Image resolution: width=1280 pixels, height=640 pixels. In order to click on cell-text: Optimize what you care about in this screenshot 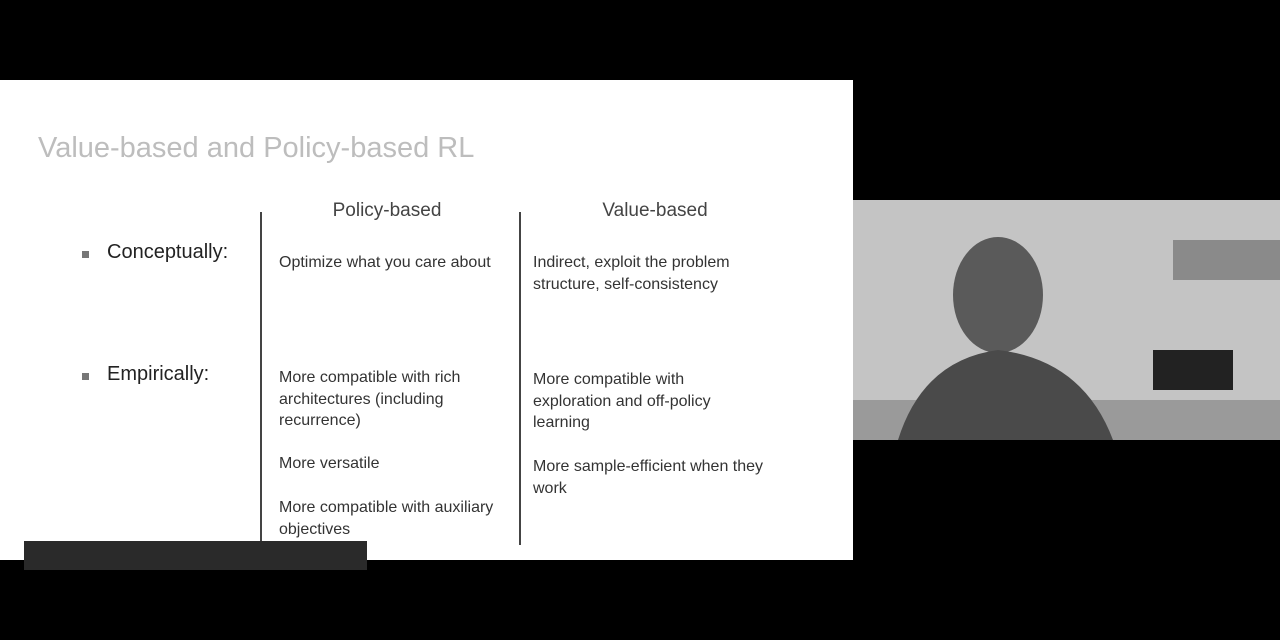, I will do `click(385, 262)`.